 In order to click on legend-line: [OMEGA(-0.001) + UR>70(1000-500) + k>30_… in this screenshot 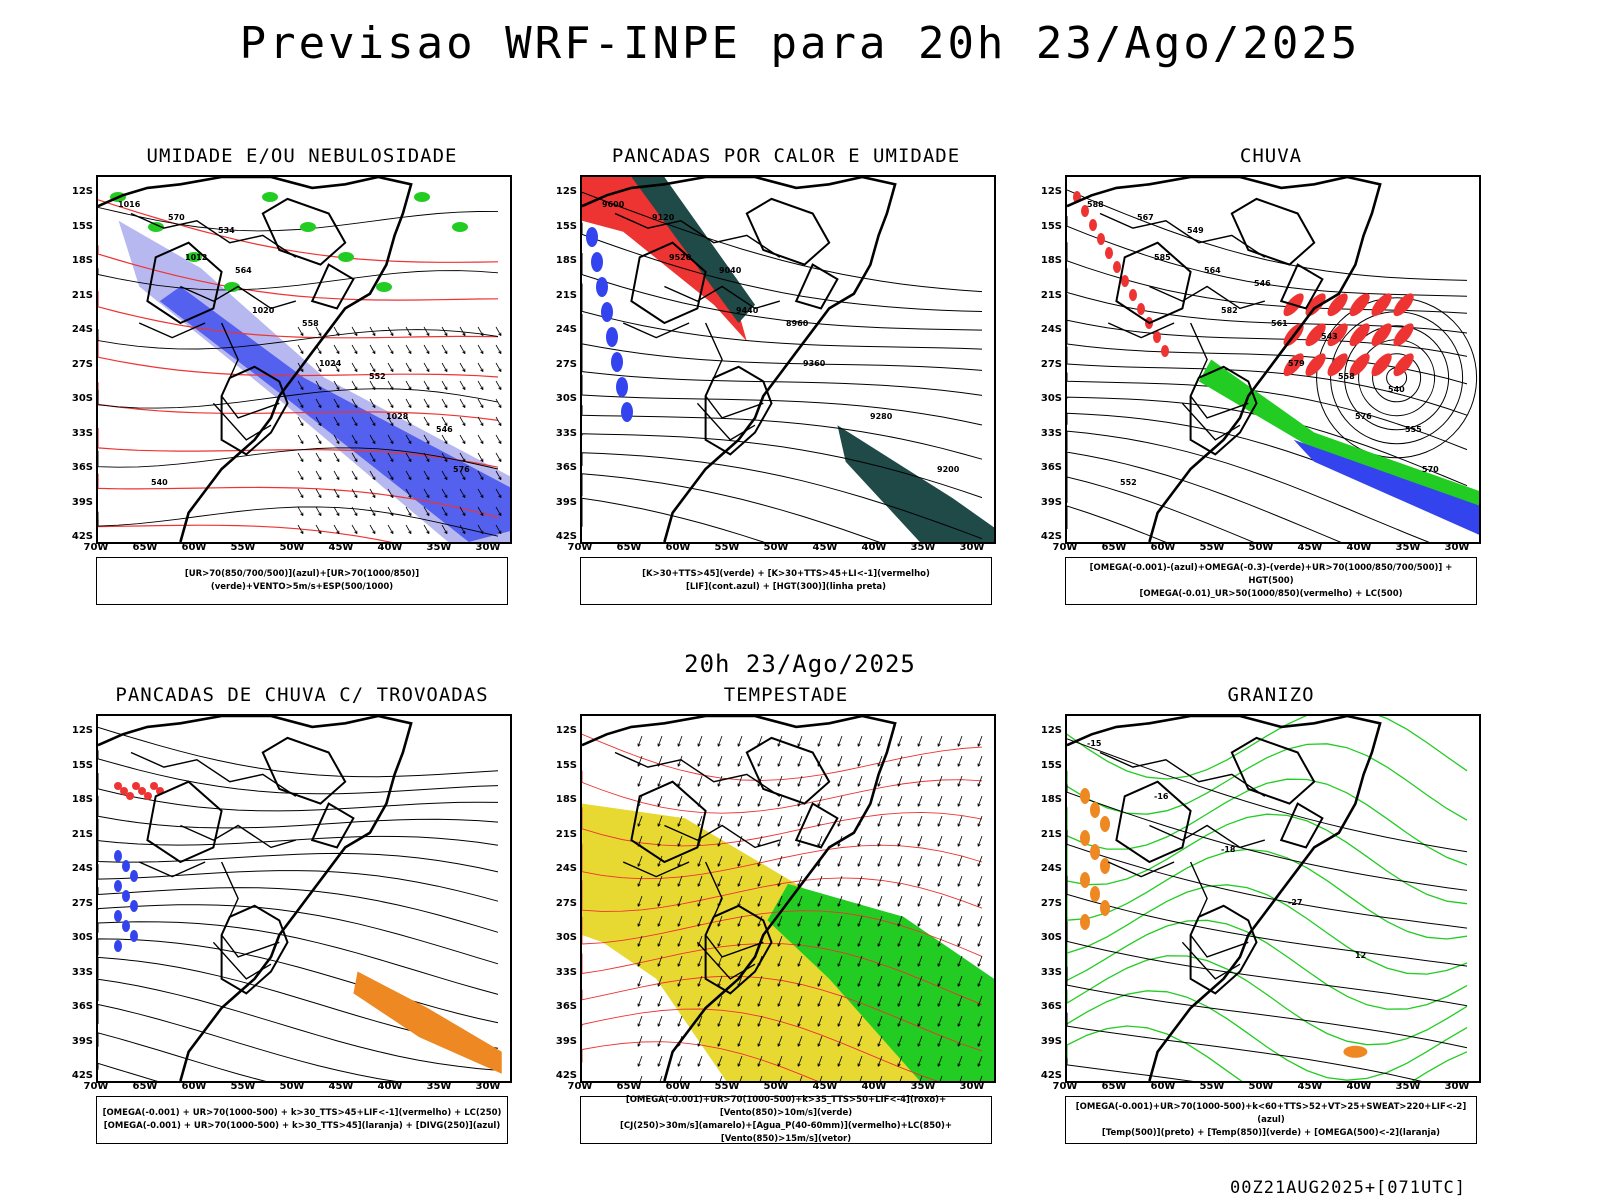, I will do `click(302, 1113)`.